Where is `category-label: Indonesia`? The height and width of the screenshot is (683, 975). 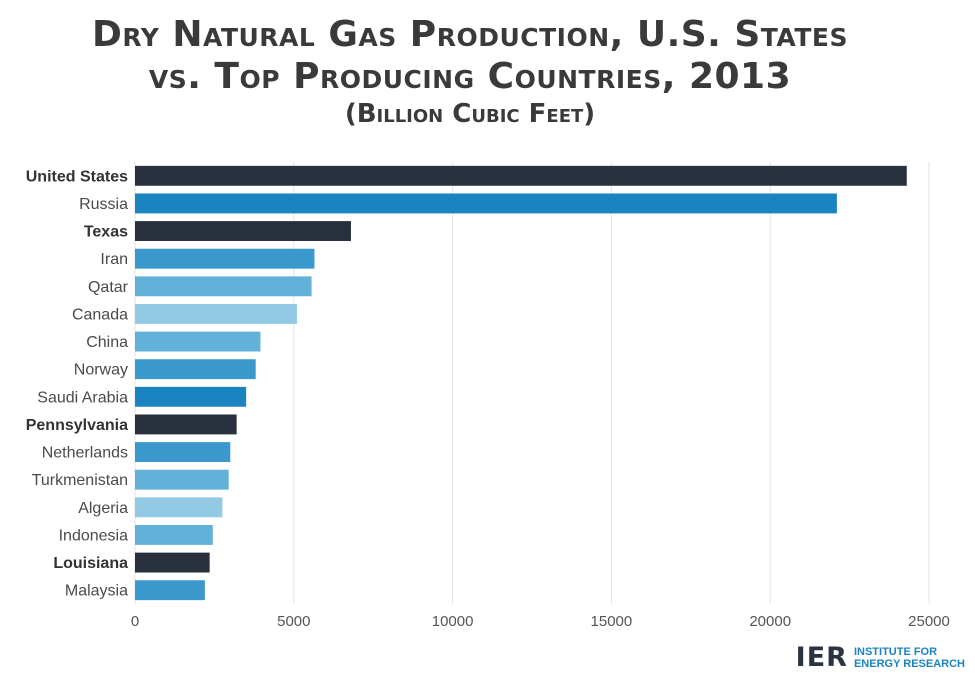 category-label: Indonesia is located at coordinates (93, 535).